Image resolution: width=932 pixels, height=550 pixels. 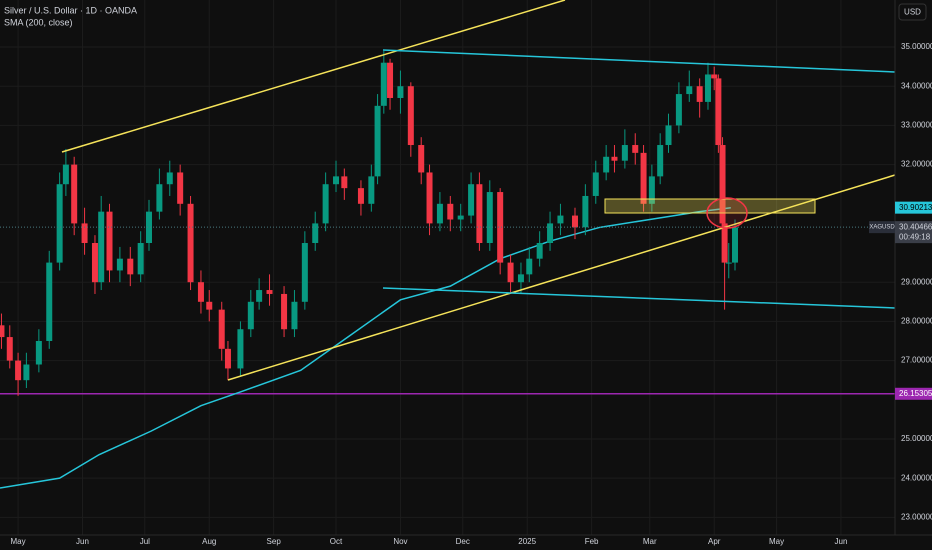 I want to click on y-tick-label: 29.00000, so click(x=916, y=281).